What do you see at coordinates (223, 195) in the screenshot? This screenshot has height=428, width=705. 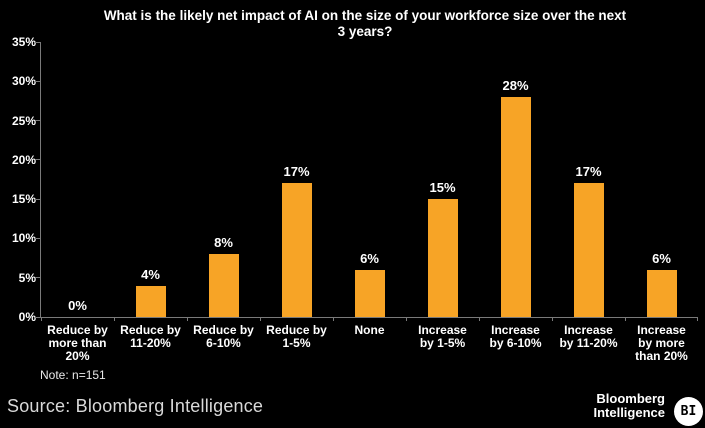 I see `bar-group: 8% Reduce by 6-10%` at bounding box center [223, 195].